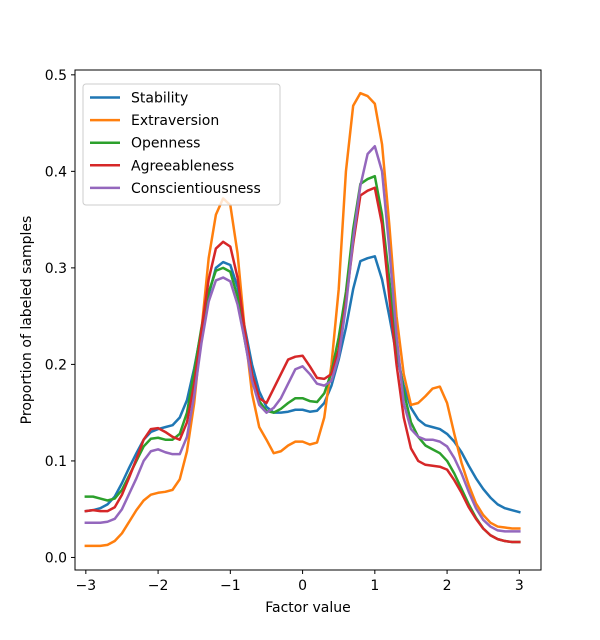  What do you see at coordinates (308, 608) in the screenshot?
I see `x-axis-label: Factor value` at bounding box center [308, 608].